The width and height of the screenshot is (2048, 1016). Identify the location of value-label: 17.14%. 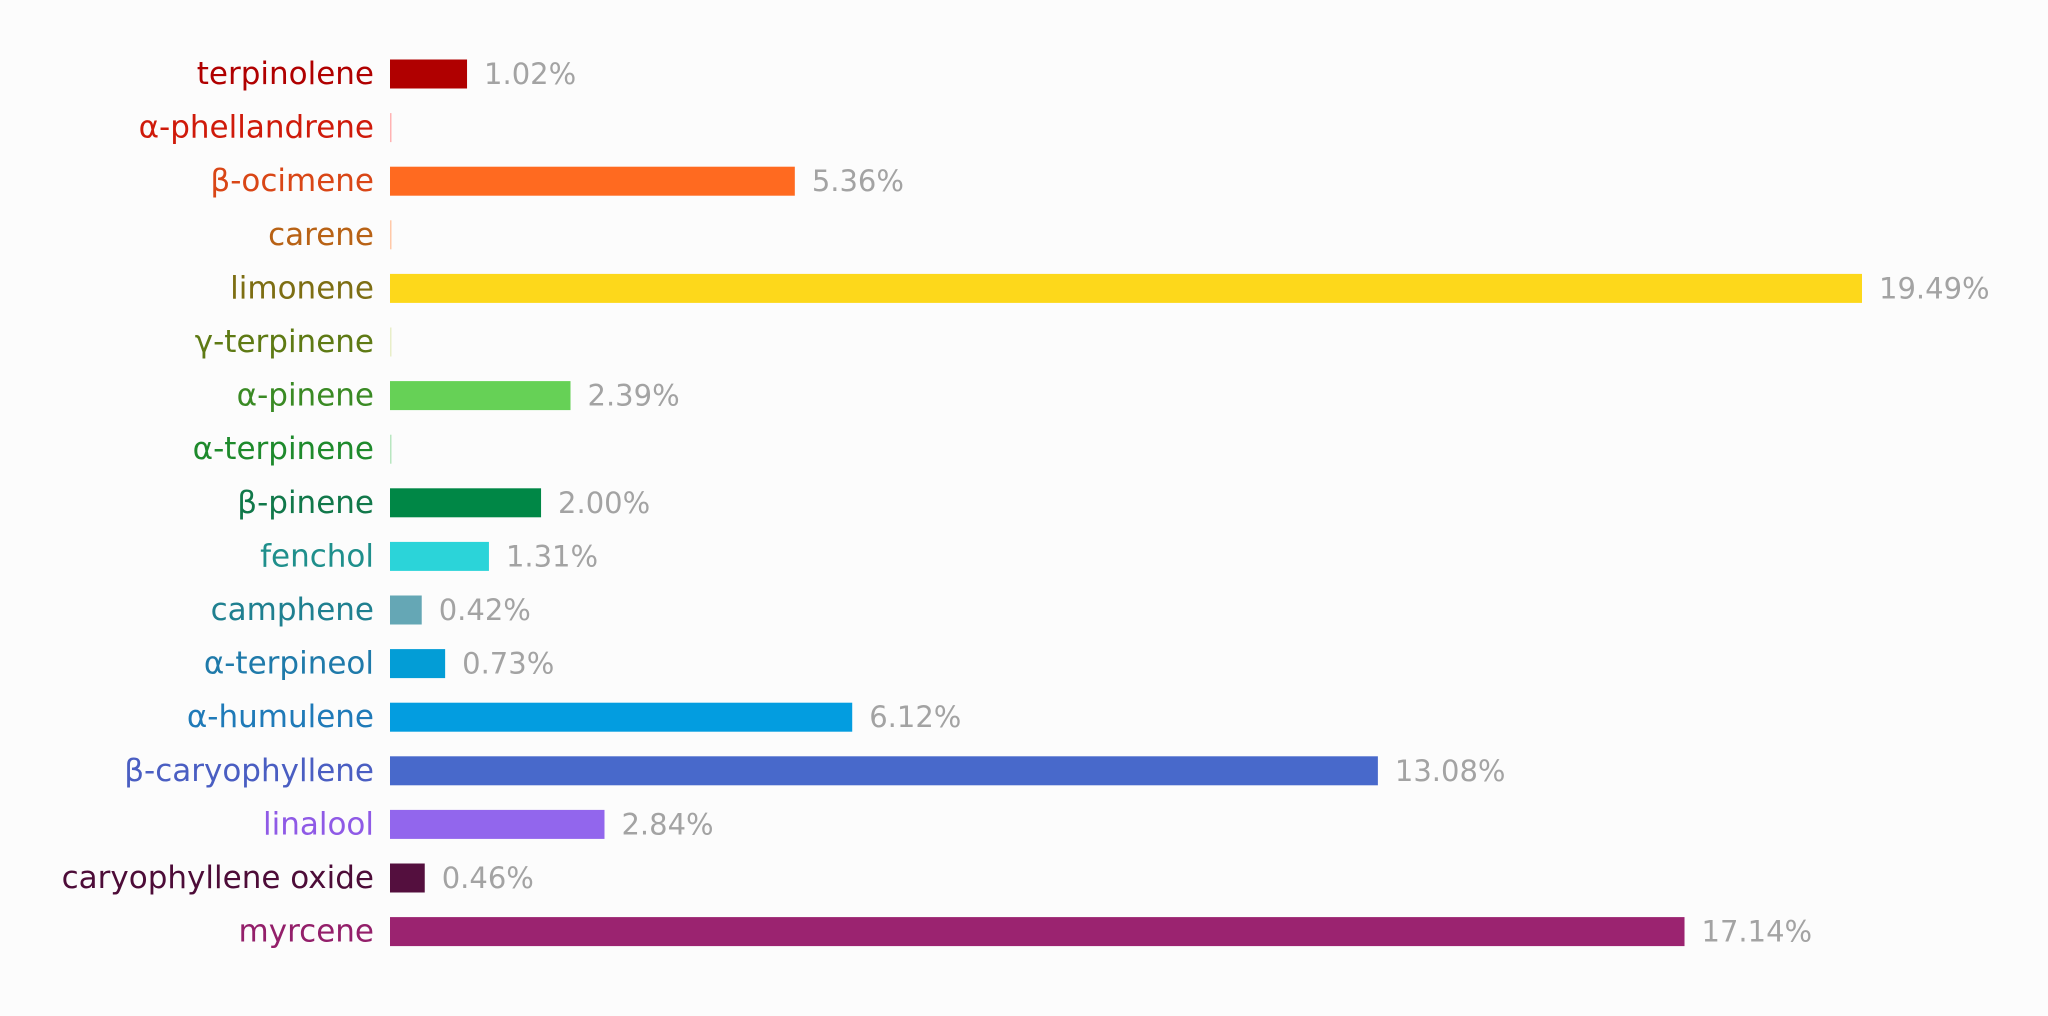
(1757, 932).